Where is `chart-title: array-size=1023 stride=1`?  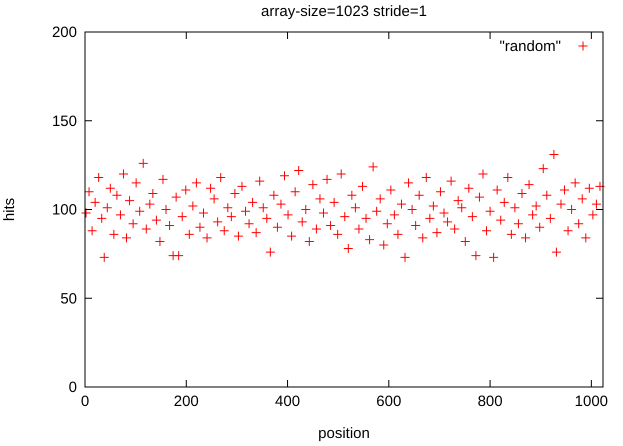 chart-title: array-size=1023 stride=1 is located at coordinates (344, 11).